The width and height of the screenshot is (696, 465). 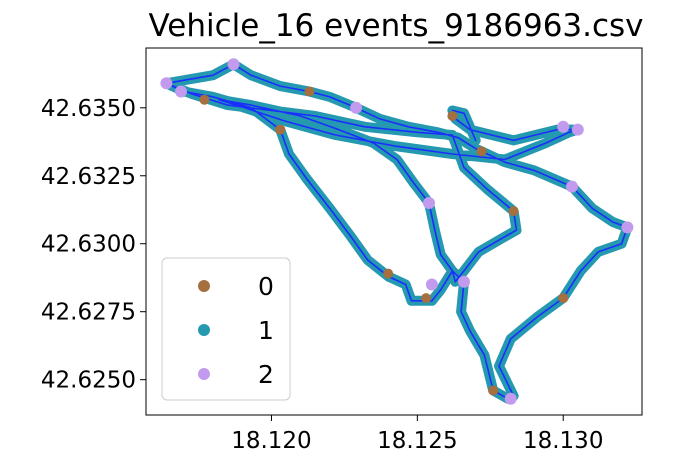 I want to click on legend: 0 1 2, so click(x=226, y=329).